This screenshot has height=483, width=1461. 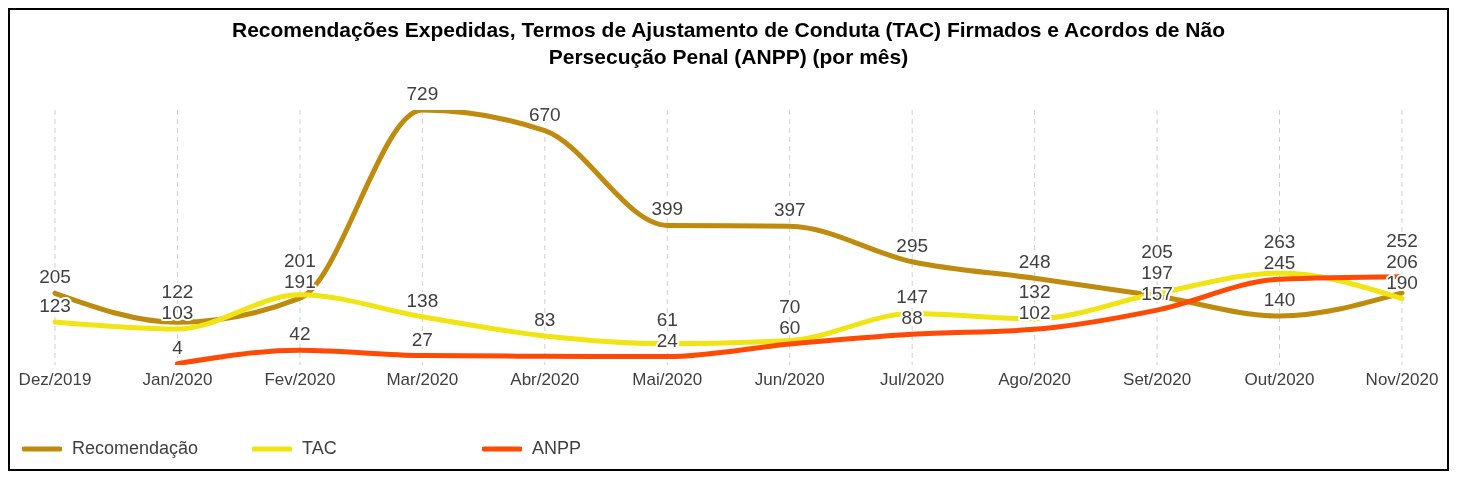 What do you see at coordinates (422, 93) in the screenshot?
I see `data-label: 729` at bounding box center [422, 93].